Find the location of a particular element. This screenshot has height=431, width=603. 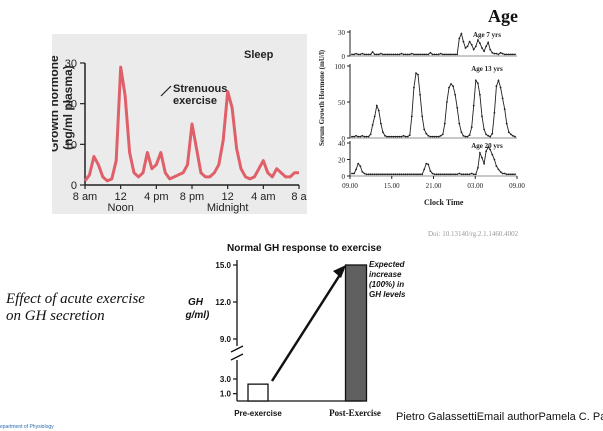

bar-y-tick-label: 9.0 is located at coordinates (226, 339).